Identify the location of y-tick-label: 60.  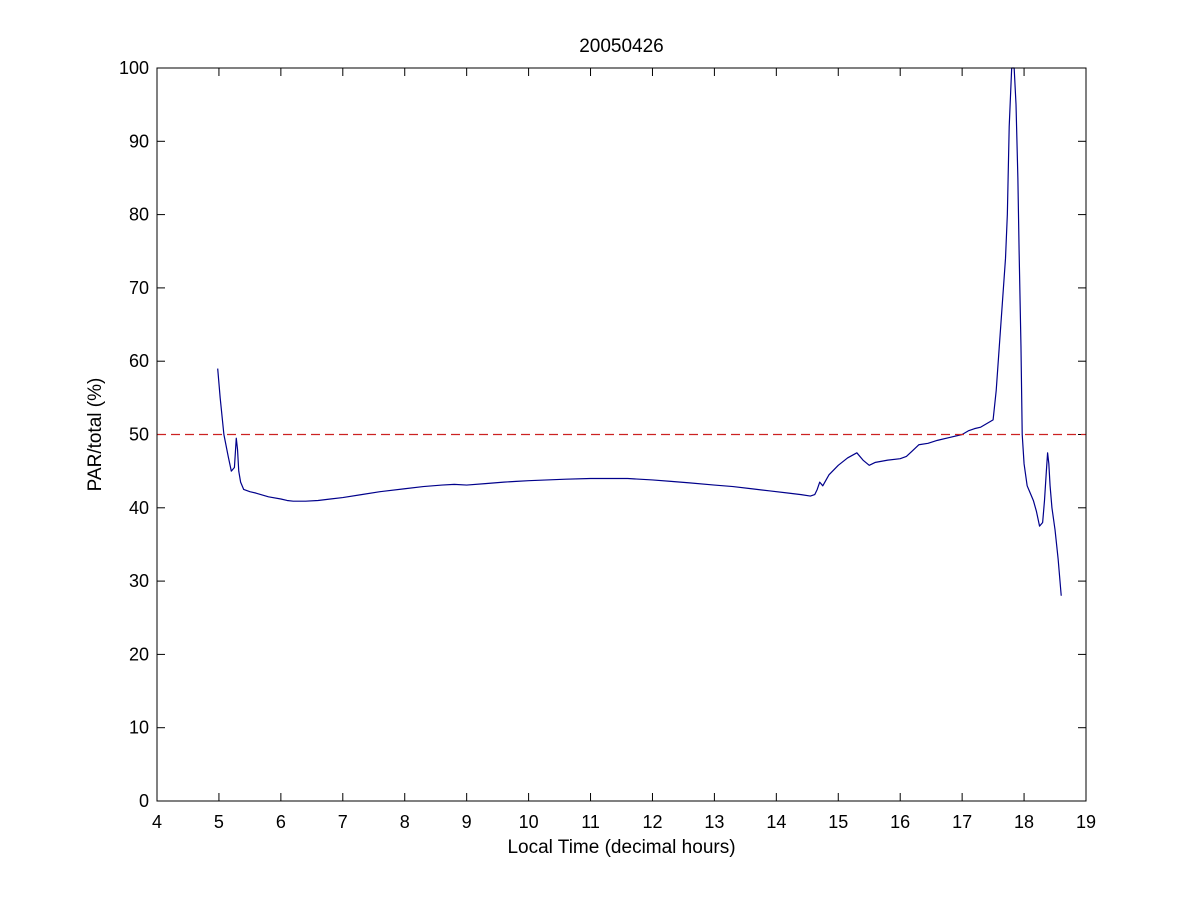
(139, 361).